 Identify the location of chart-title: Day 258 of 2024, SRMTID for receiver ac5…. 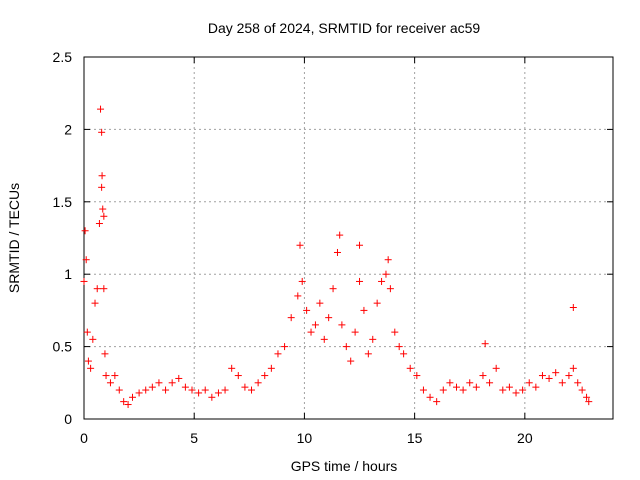
(344, 28).